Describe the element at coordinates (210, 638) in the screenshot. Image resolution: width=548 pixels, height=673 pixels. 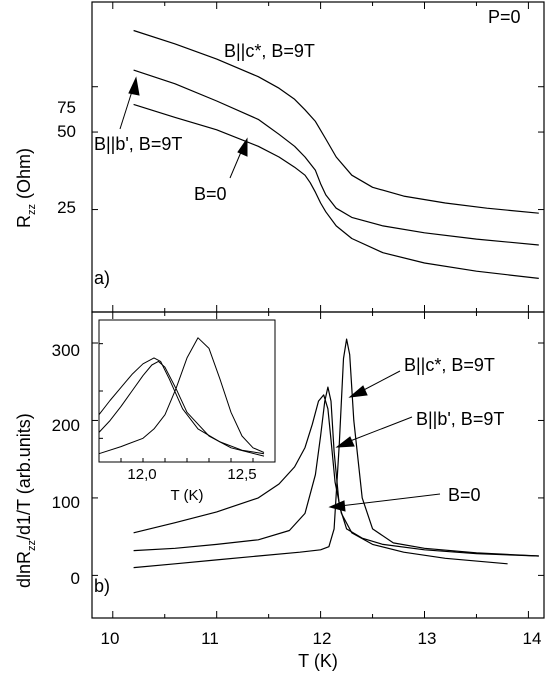
I see `xtick-label: 11` at that location.